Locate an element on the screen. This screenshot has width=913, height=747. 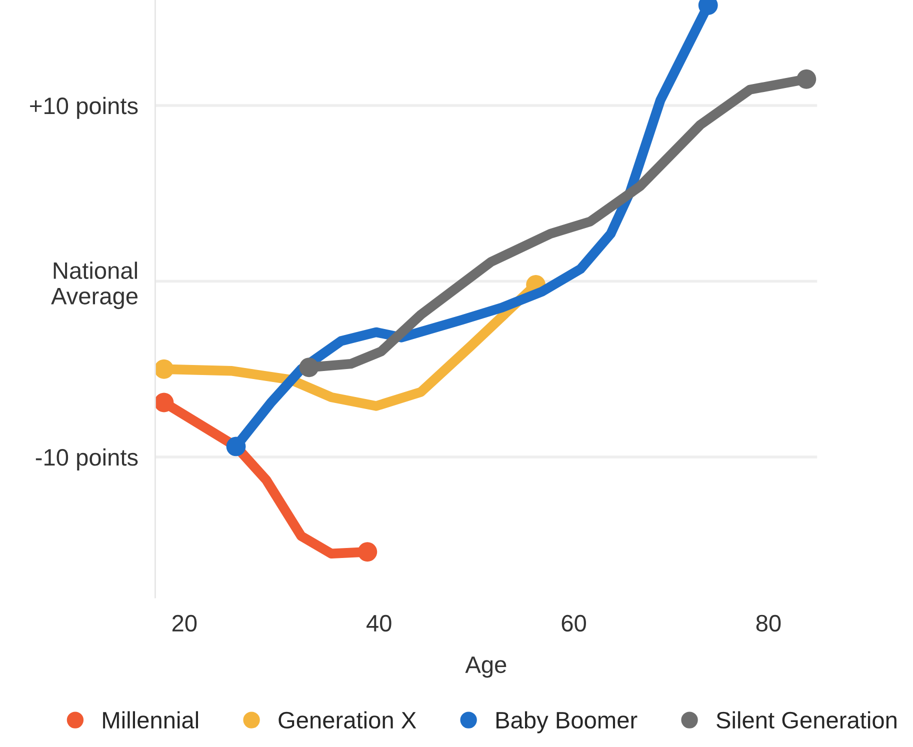
x-tick-label: 40 is located at coordinates (379, 623).